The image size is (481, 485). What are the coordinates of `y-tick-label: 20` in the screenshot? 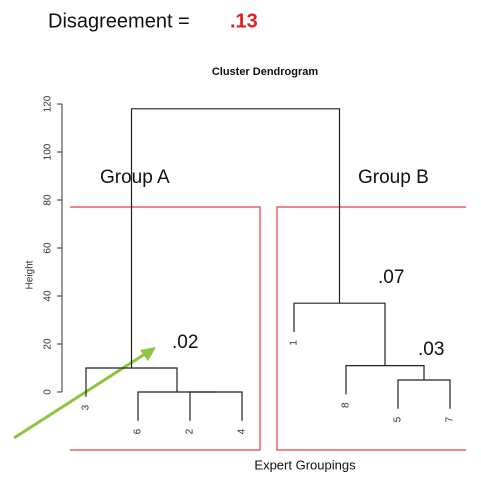 It's located at (48, 344).